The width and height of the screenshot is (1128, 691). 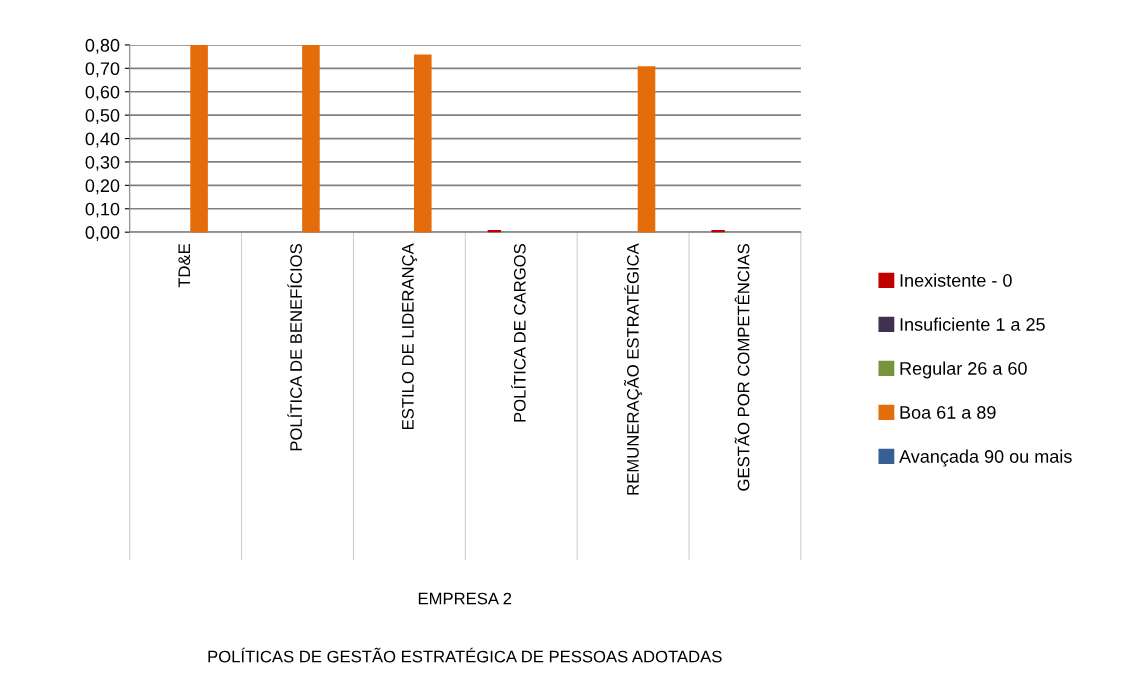 I want to click on y-tick-label: 0,80, so click(x=102, y=46).